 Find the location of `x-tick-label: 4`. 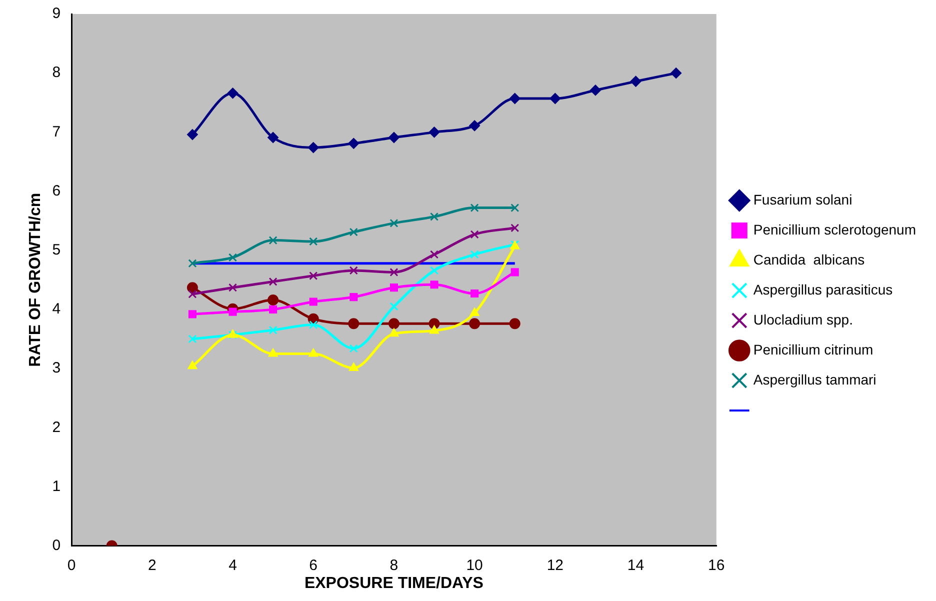

x-tick-label: 4 is located at coordinates (232, 565).